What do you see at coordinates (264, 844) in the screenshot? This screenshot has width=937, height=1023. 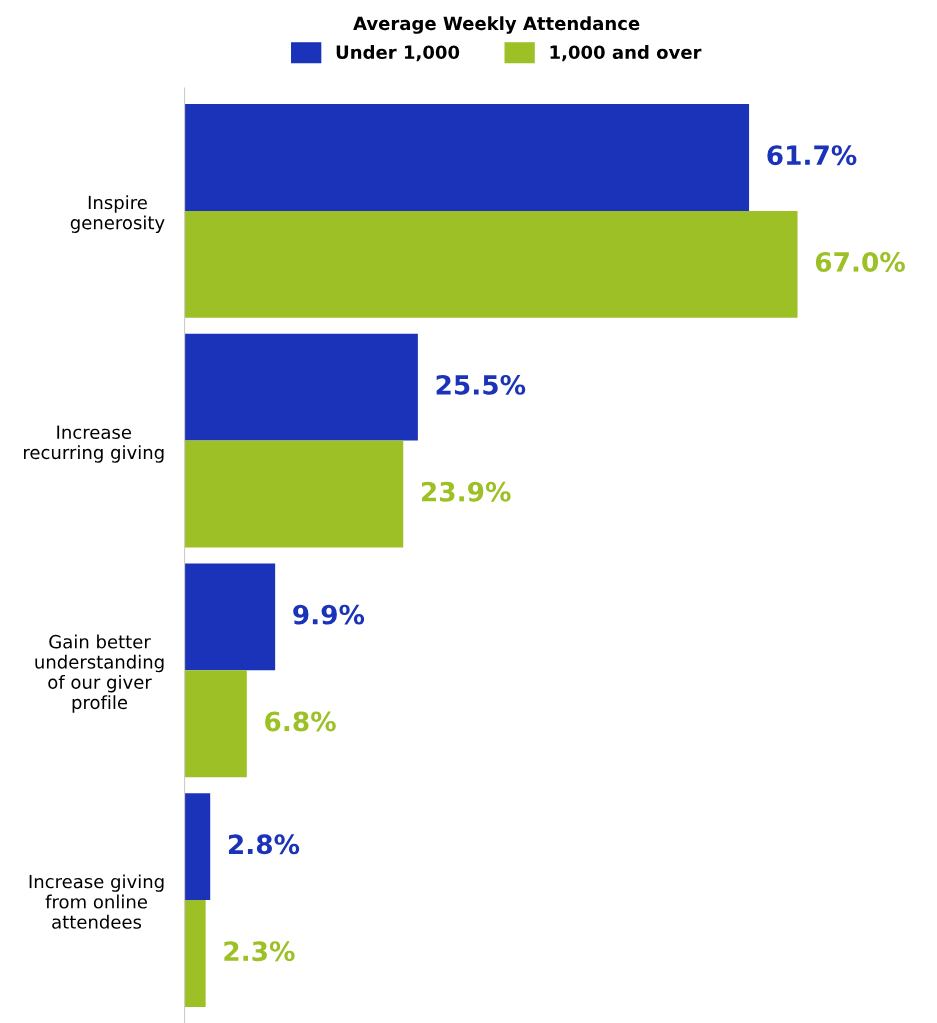 I see `data-label: 2.8%` at bounding box center [264, 844].